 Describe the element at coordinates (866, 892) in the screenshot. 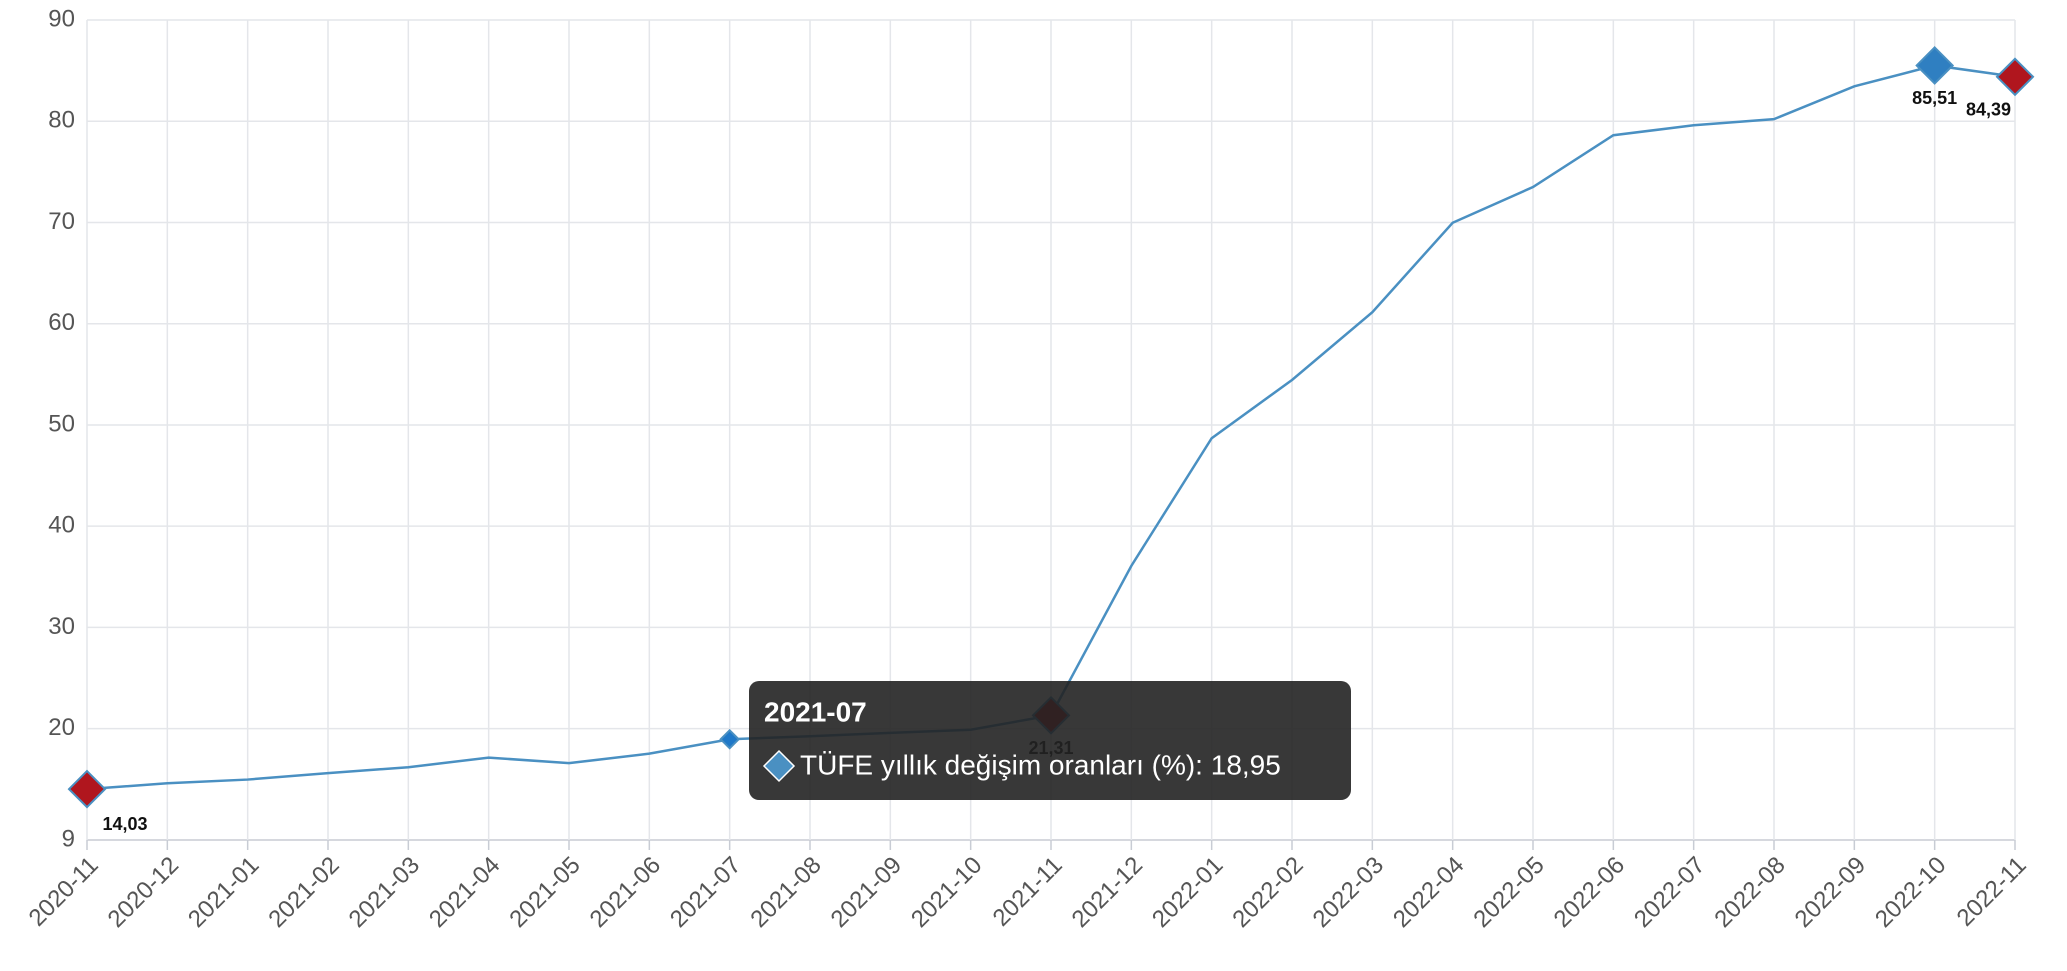

I see `x-tick-label: 2021-09` at that location.